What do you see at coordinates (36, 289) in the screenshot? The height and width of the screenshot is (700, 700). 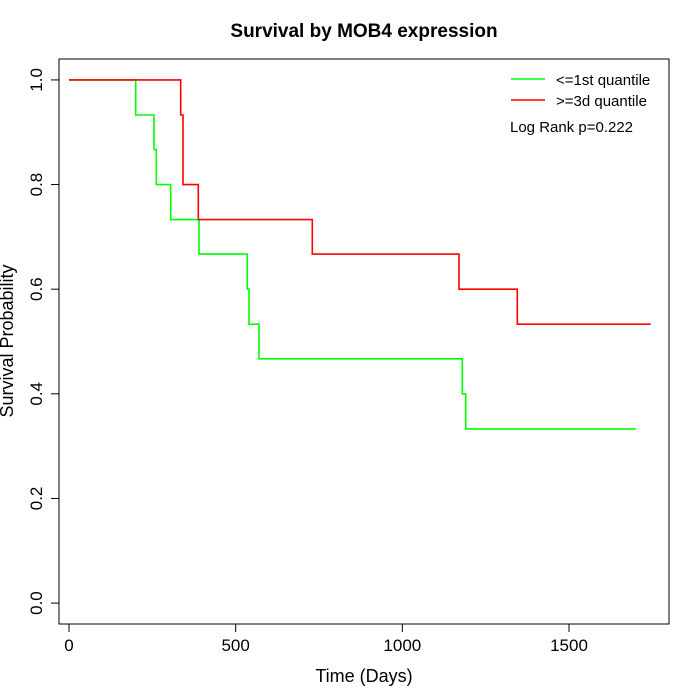 I see `y-tick-label: 0.6` at bounding box center [36, 289].